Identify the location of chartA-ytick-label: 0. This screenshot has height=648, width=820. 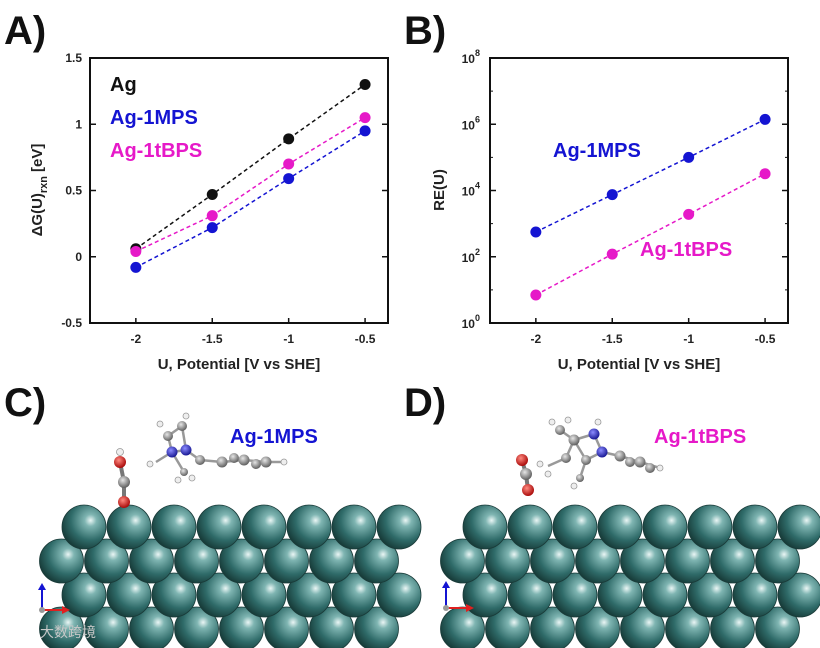
(78, 257).